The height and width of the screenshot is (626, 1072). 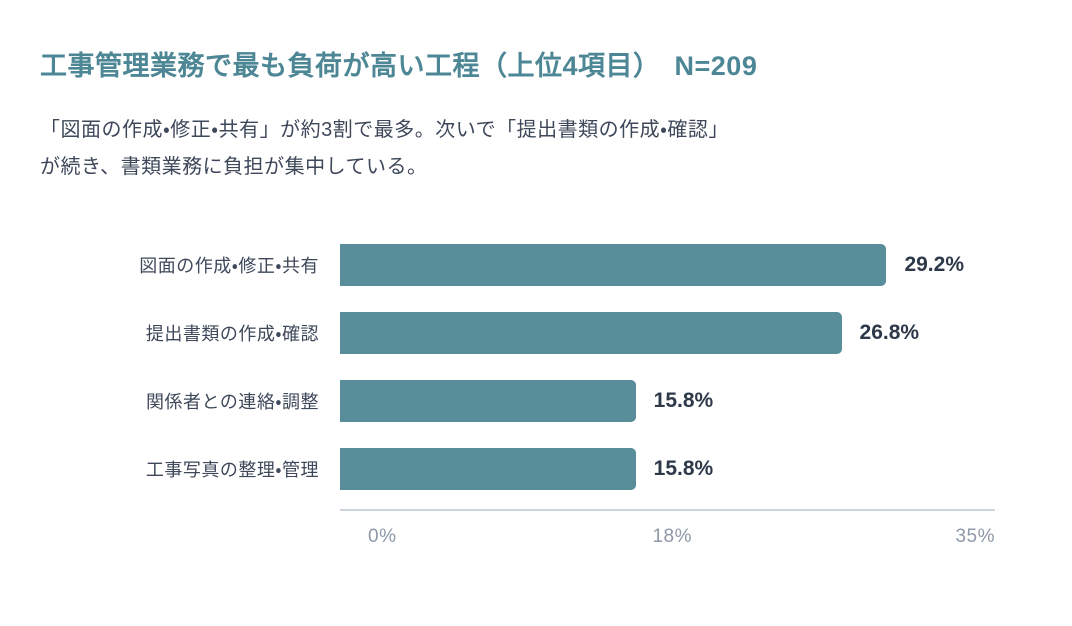 I want to click on x-axis-tick: 18%, so click(x=672, y=536).